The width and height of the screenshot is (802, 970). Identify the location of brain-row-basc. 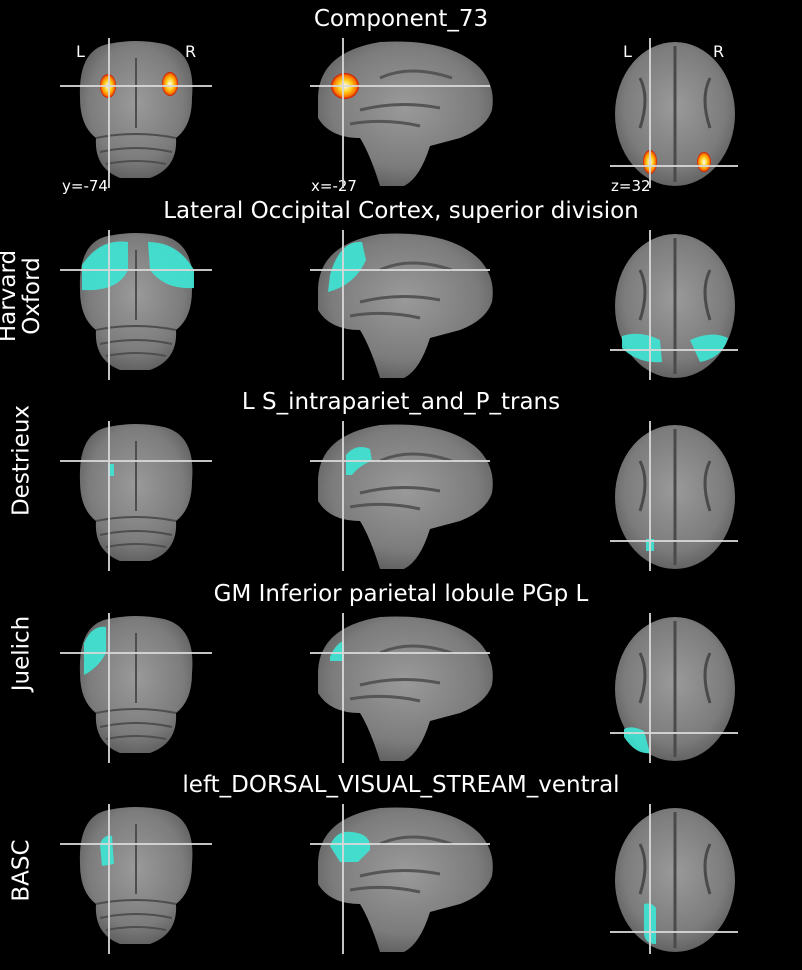
(399, 879).